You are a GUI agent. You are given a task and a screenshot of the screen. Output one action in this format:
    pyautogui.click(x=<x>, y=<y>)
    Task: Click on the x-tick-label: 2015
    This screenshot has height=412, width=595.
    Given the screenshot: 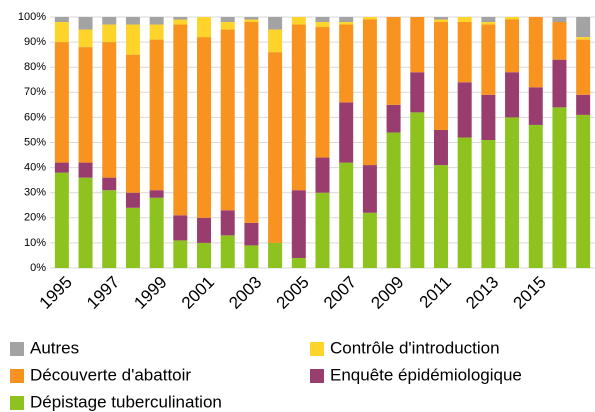 What is the action you would take?
    pyautogui.click(x=530, y=293)
    